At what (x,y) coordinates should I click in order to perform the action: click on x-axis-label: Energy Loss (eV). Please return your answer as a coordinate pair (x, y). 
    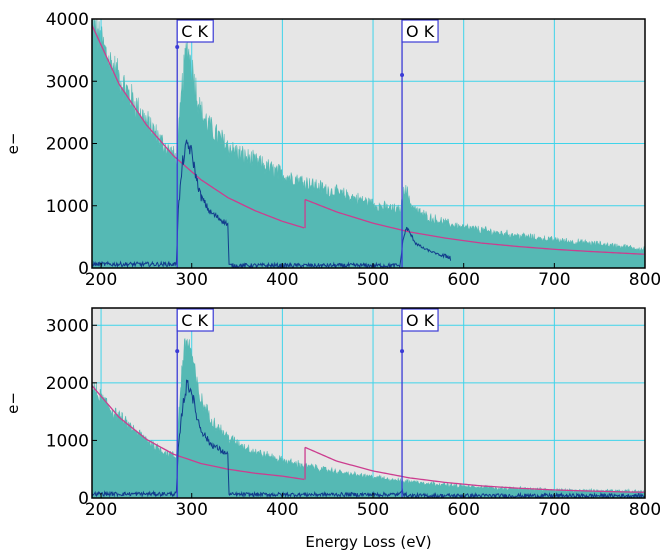
    Looking at the image, I should click on (368, 541).